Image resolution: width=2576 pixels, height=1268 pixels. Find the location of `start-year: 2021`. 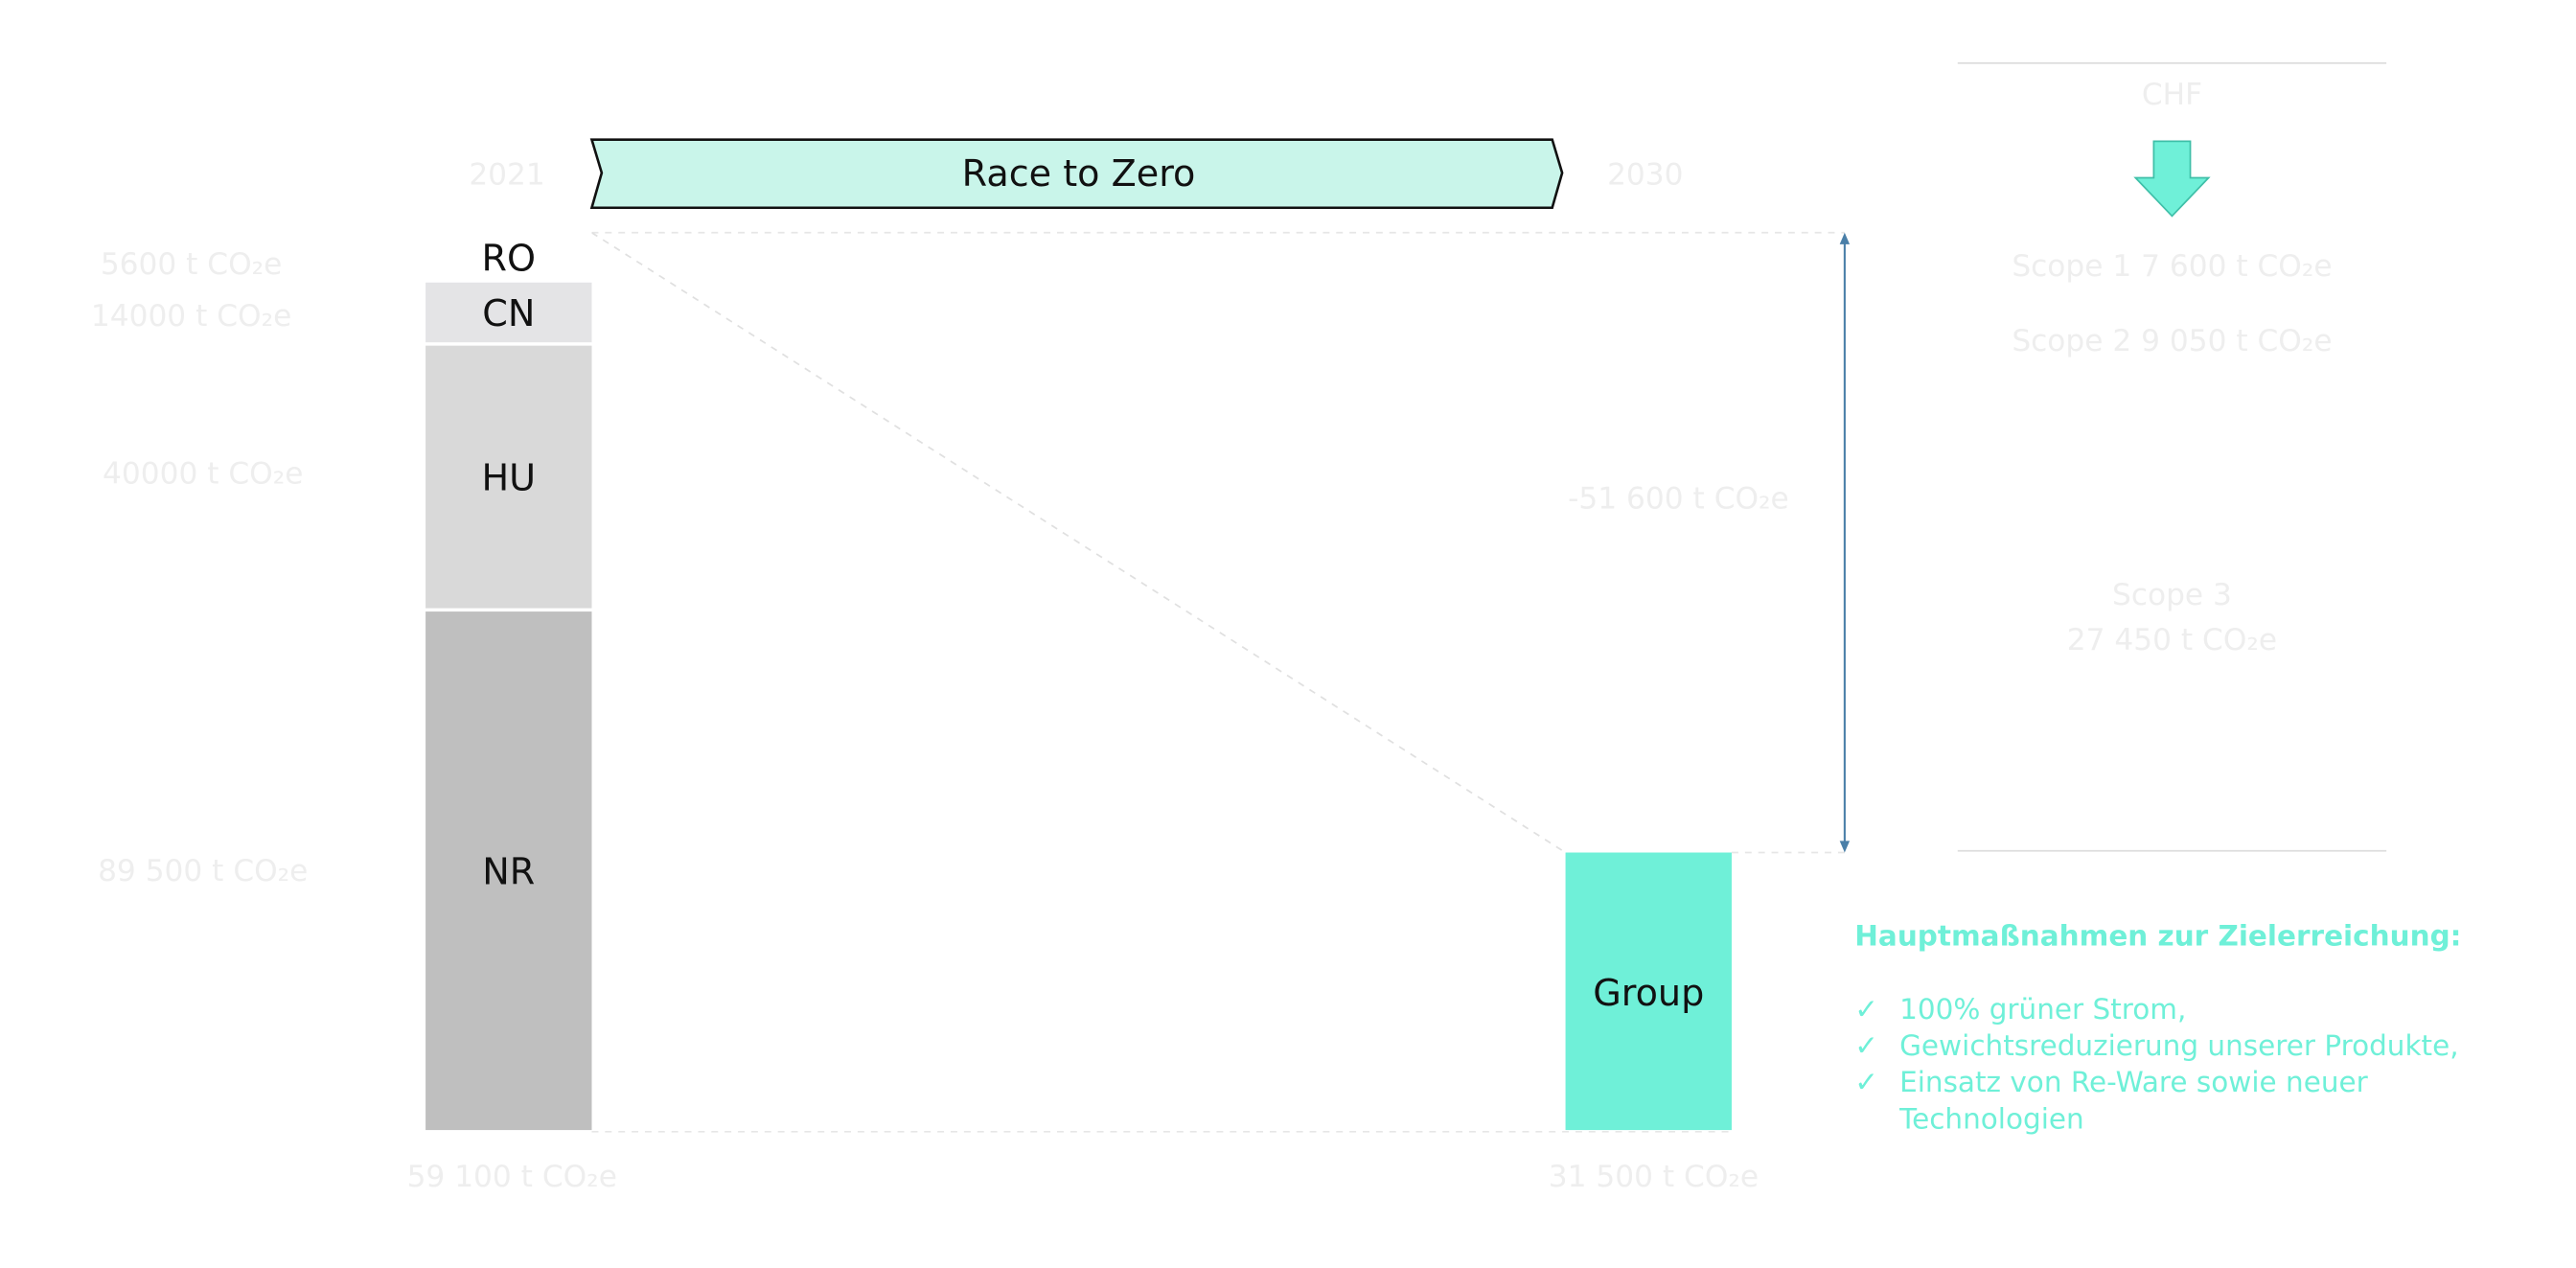

start-year: 2021 is located at coordinates (506, 174).